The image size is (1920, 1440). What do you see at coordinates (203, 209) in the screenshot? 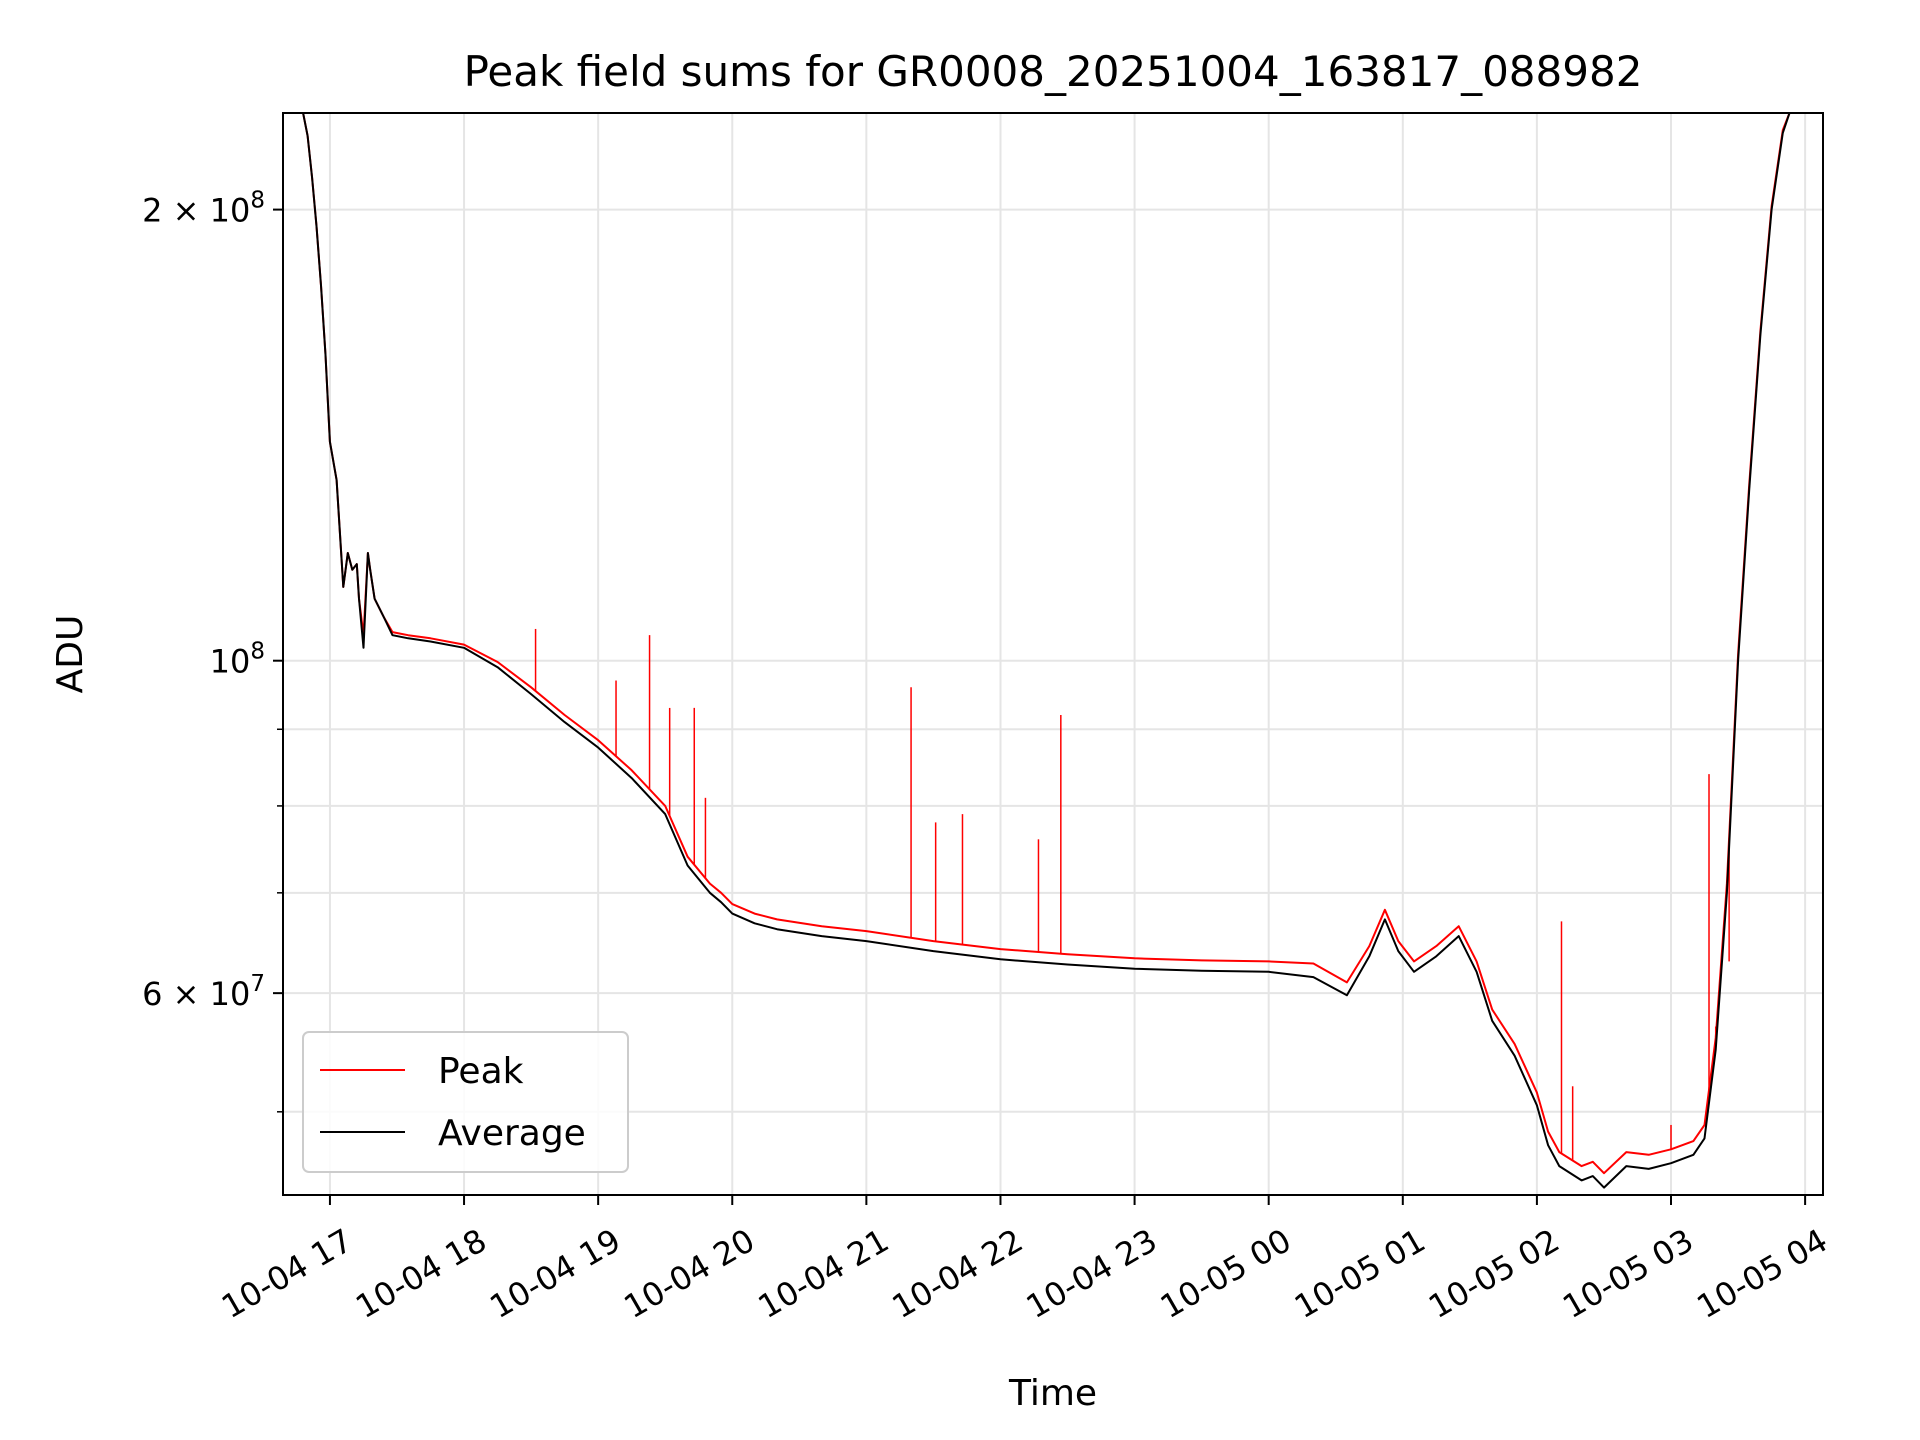
I see `y-tick-label: 2 × 108` at bounding box center [203, 209].